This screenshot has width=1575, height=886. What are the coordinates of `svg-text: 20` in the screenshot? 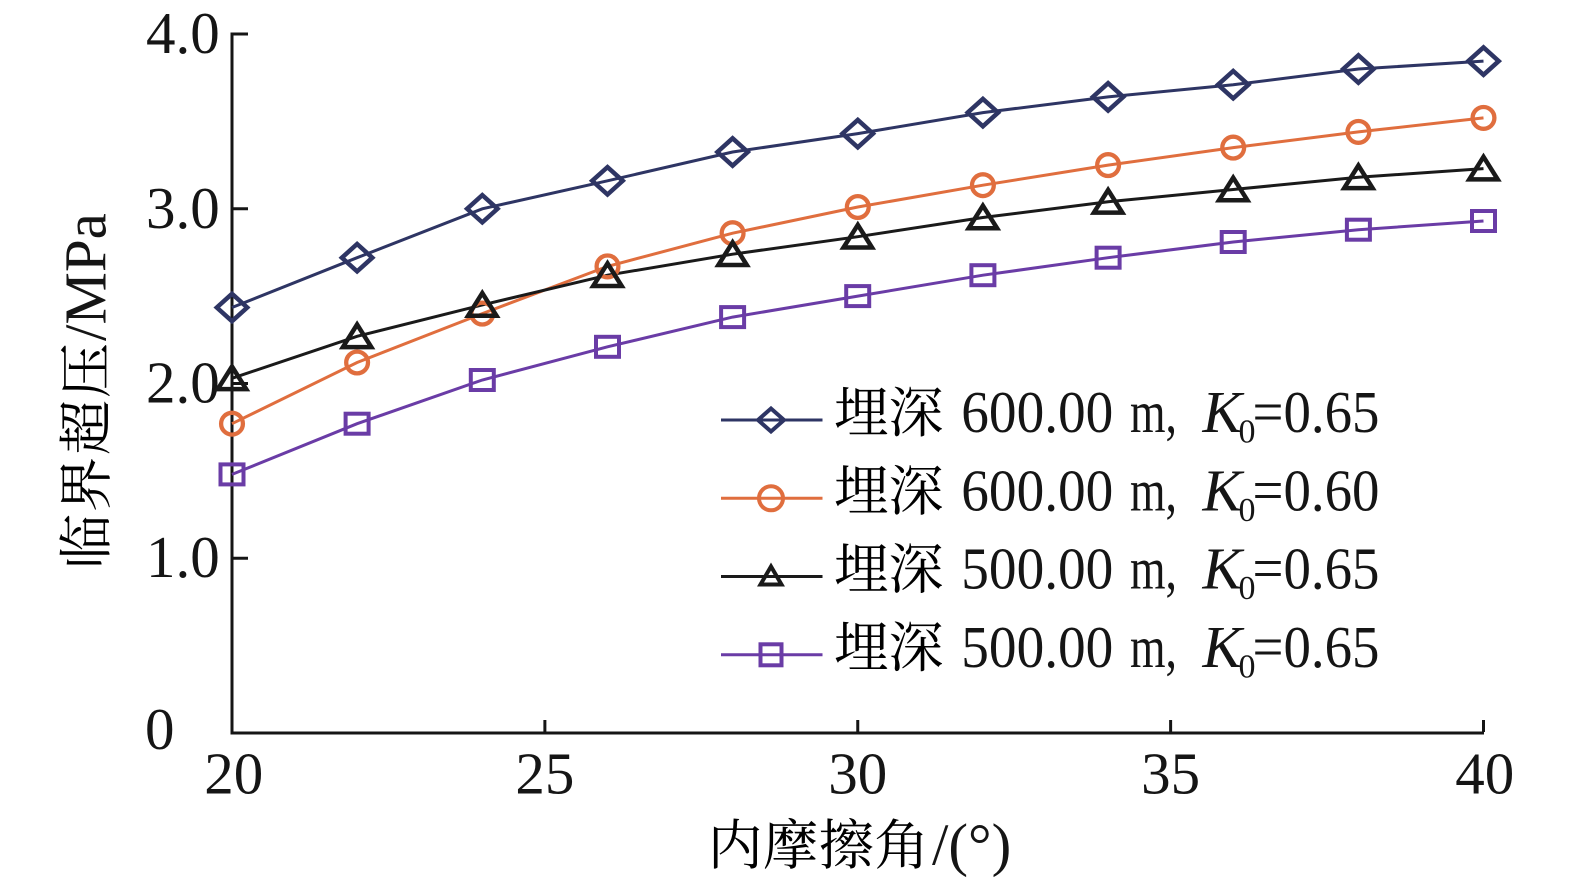 It's located at (233, 774).